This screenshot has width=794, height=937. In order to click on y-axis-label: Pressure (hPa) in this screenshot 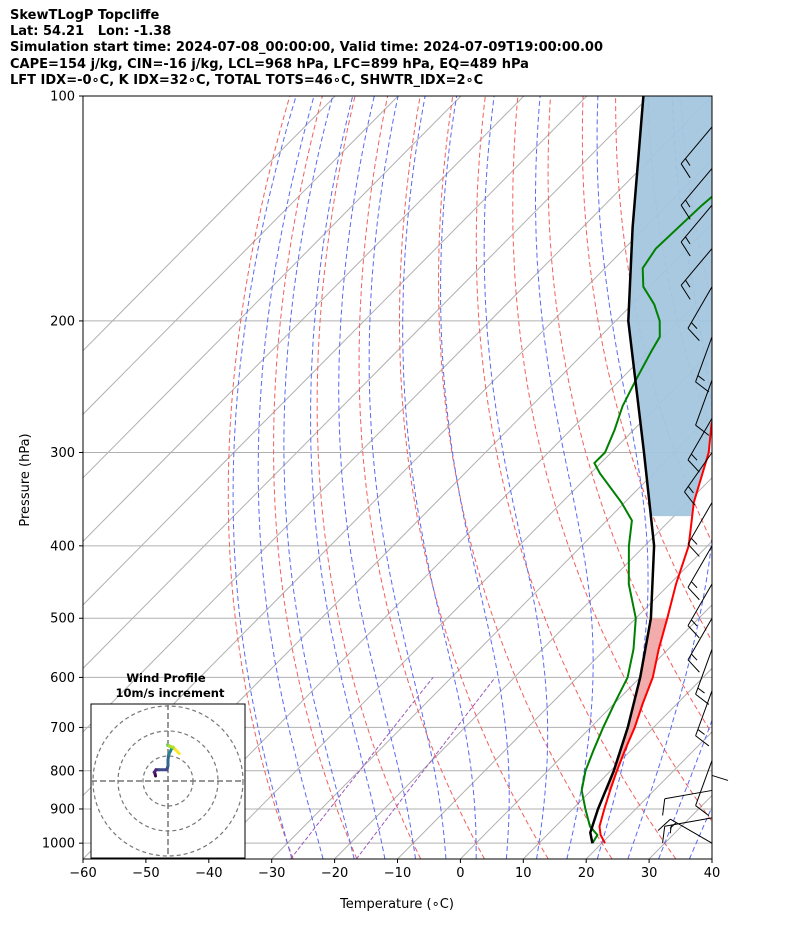, I will do `click(25, 479)`.